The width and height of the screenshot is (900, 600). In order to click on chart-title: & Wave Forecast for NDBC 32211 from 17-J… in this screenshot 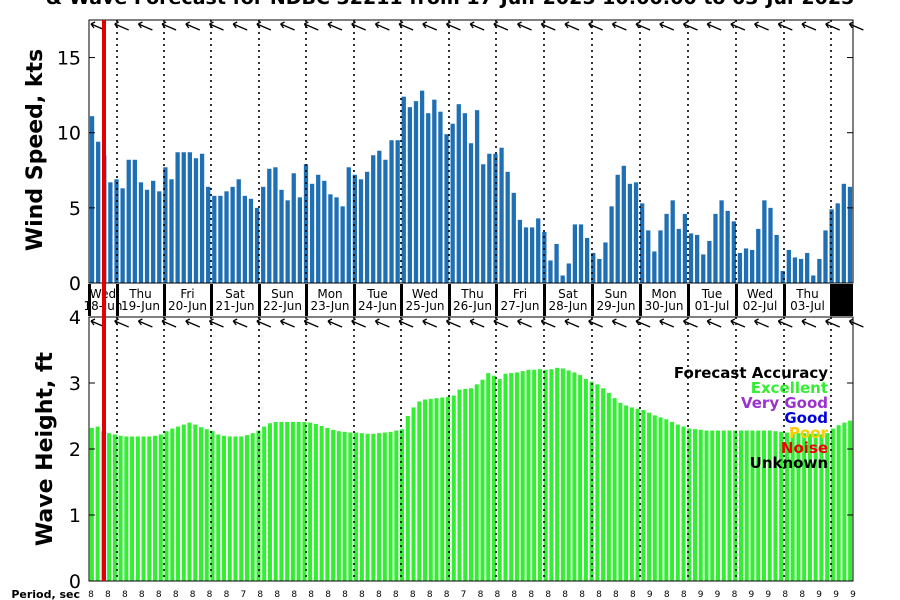, I will do `click(450, 4)`.